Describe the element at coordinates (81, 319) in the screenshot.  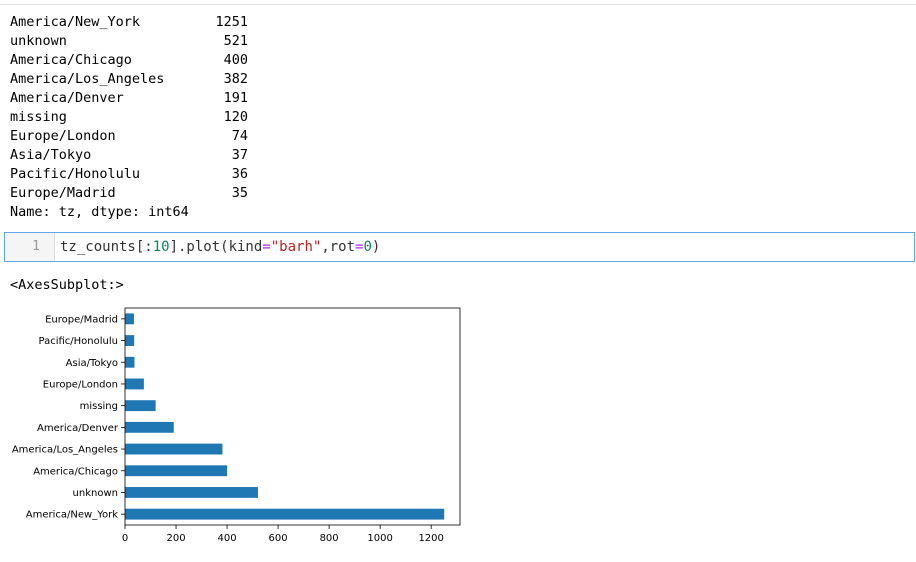
I see `y-tick-label: Europe/Madrid` at that location.